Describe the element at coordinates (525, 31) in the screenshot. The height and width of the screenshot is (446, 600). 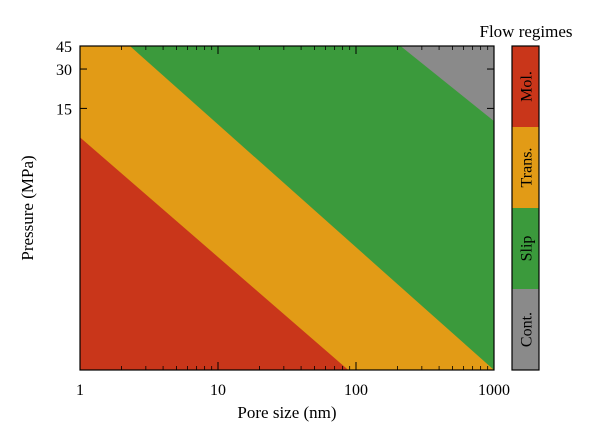
I see `legend-title: Flow regimes` at that location.